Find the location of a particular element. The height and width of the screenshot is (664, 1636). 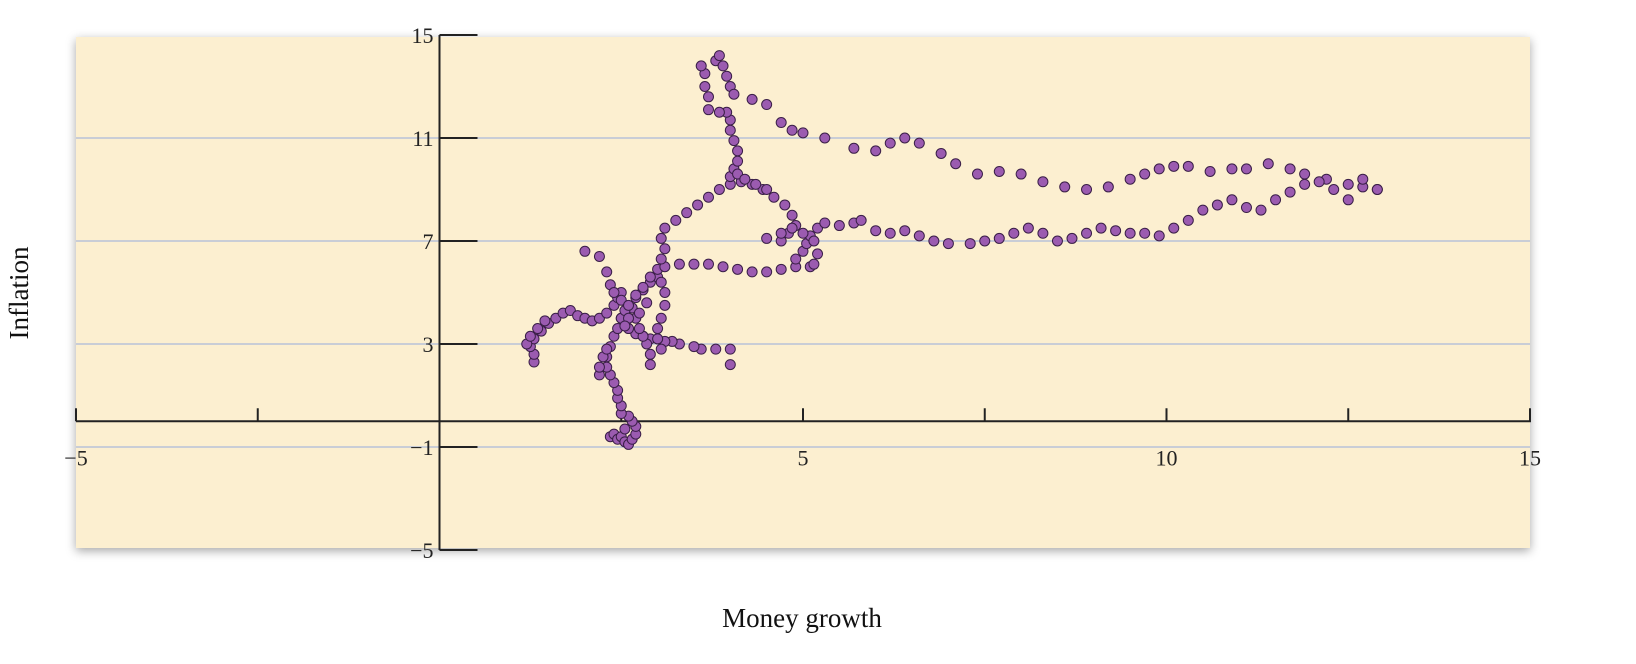

y-tick-label: 3 is located at coordinates (428, 344).